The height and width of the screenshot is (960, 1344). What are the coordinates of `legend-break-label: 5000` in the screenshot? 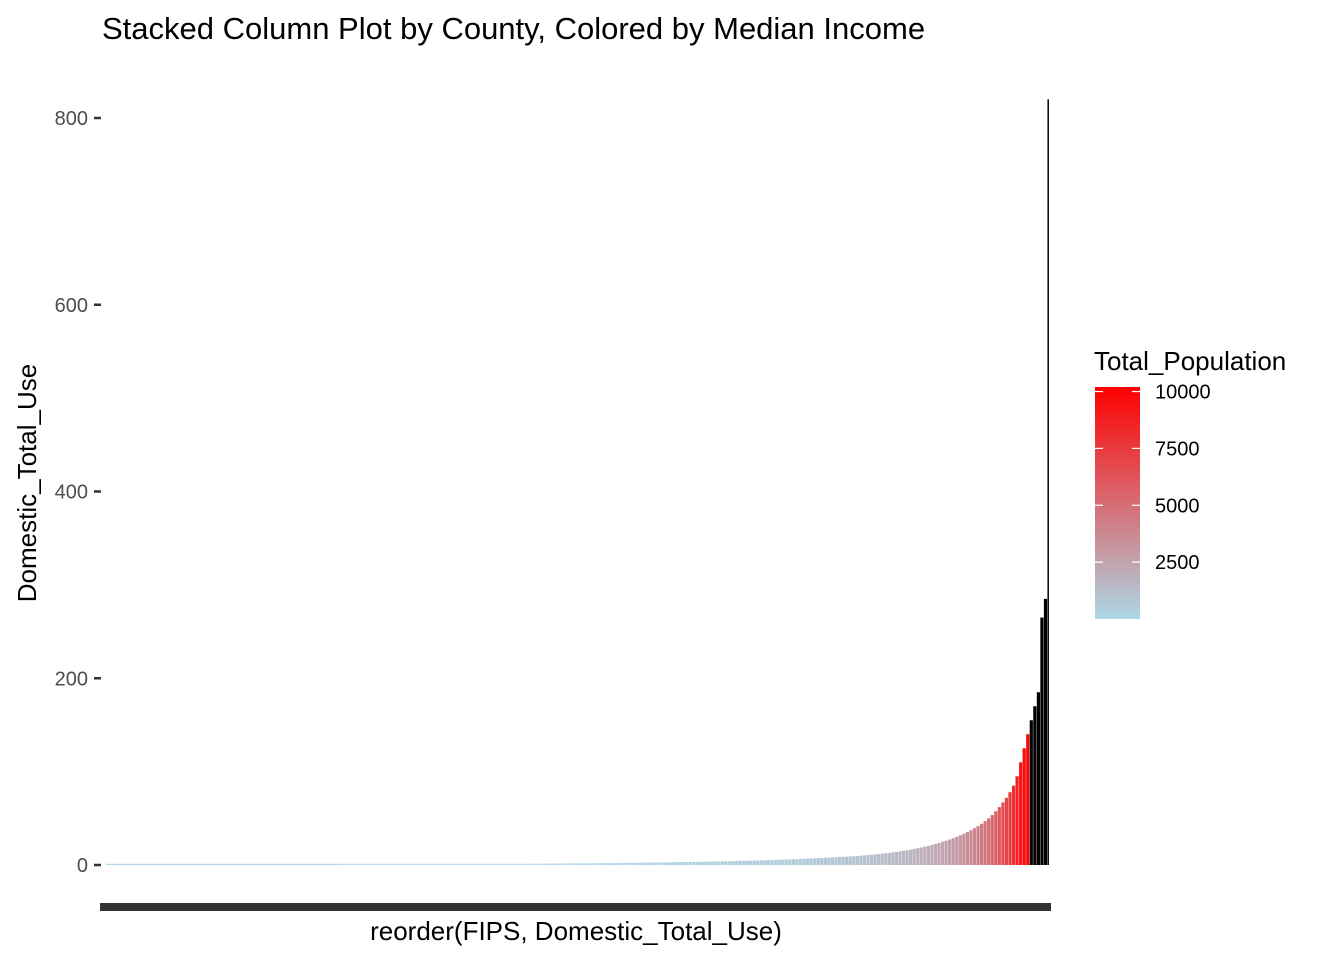 It's located at (1177, 506).